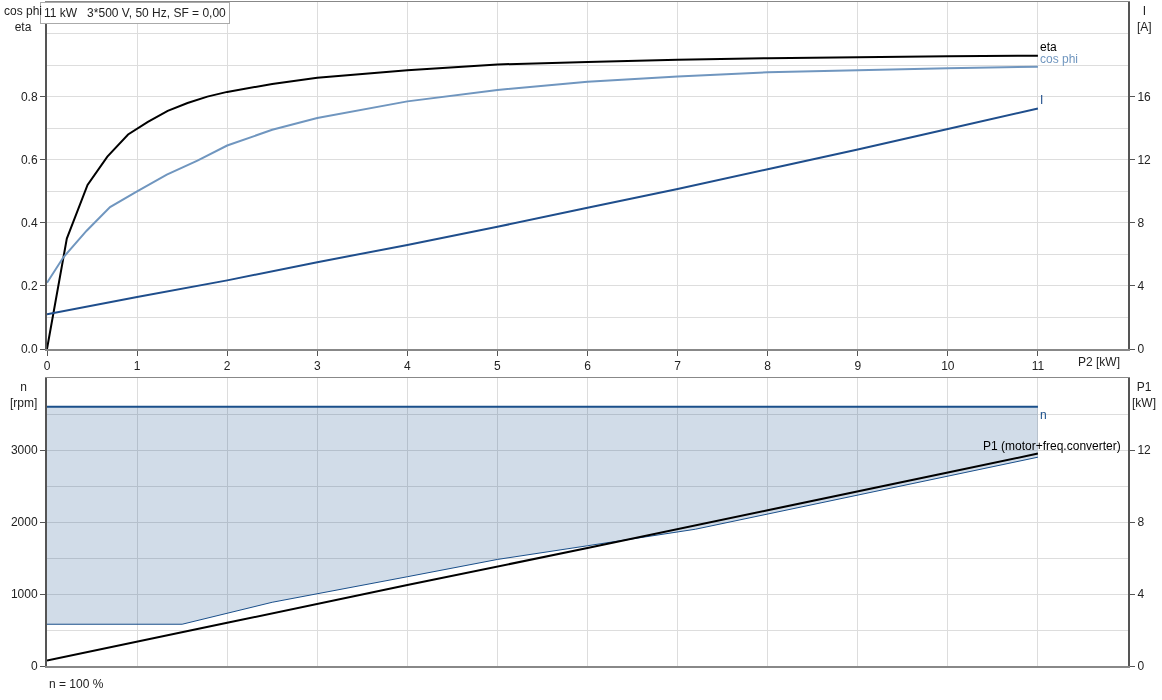 The width and height of the screenshot is (1162, 700). Describe the element at coordinates (1052, 446) in the screenshot. I see `series-label: P1 (motor+freq.converter)` at that location.